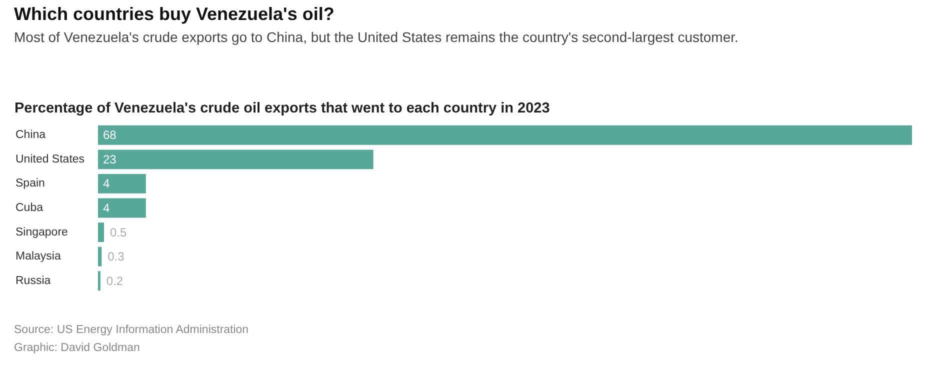 Image resolution: width=940 pixels, height=367 pixels. I want to click on chart-title: Which countries buy Venezuela's oil?, so click(174, 14).